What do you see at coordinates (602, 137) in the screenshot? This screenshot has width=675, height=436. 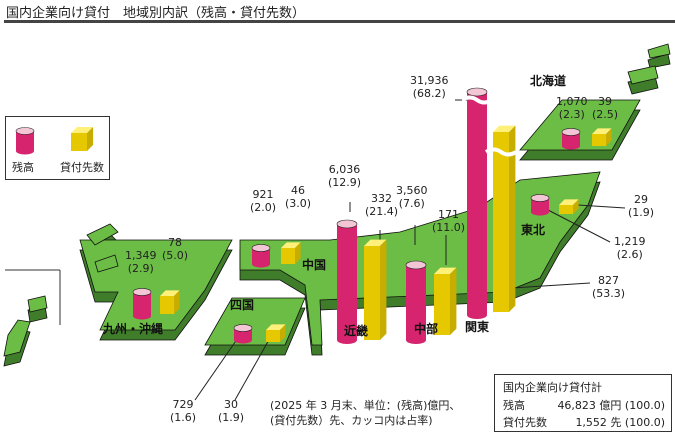 I see `hokkaido-count-bar` at bounding box center [602, 137].